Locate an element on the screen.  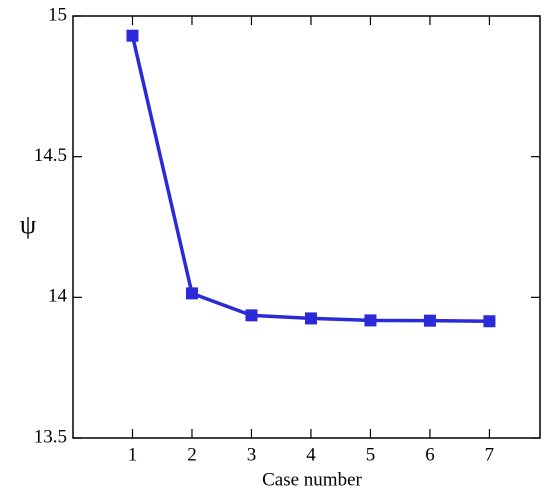
y-axis-label: ψ is located at coordinates (28, 224).